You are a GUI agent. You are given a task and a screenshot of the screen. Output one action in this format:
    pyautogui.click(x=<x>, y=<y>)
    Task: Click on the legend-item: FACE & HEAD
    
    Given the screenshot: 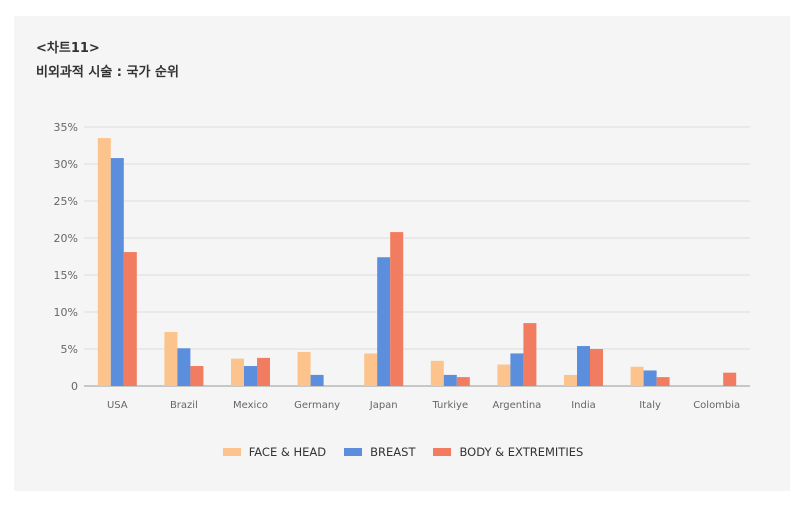 What is the action you would take?
    pyautogui.click(x=274, y=452)
    